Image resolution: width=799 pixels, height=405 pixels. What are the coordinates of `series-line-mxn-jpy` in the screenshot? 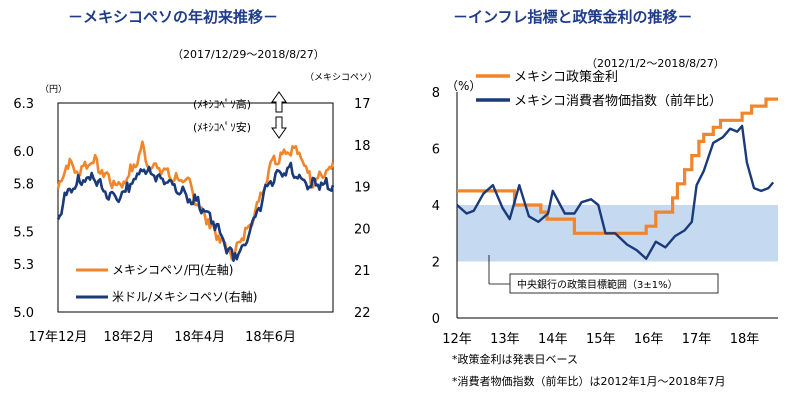 It's located at (195, 201).